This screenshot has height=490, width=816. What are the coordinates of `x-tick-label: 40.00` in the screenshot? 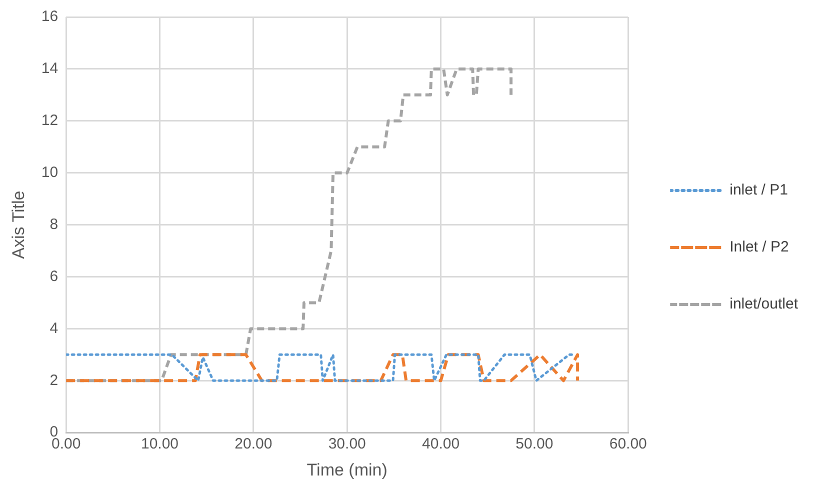 It's located at (441, 444).